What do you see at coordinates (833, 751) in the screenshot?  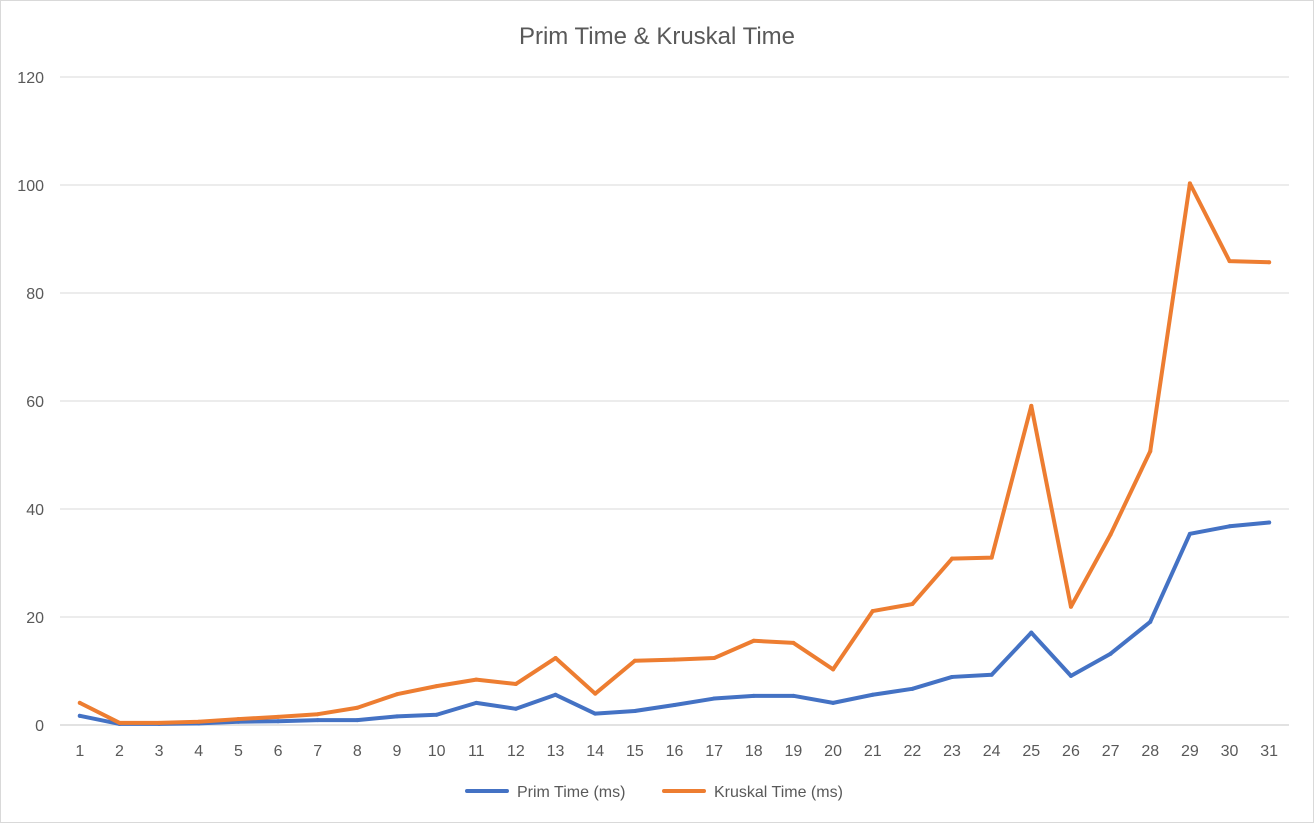 I see `x-tick-label: 20` at bounding box center [833, 751].